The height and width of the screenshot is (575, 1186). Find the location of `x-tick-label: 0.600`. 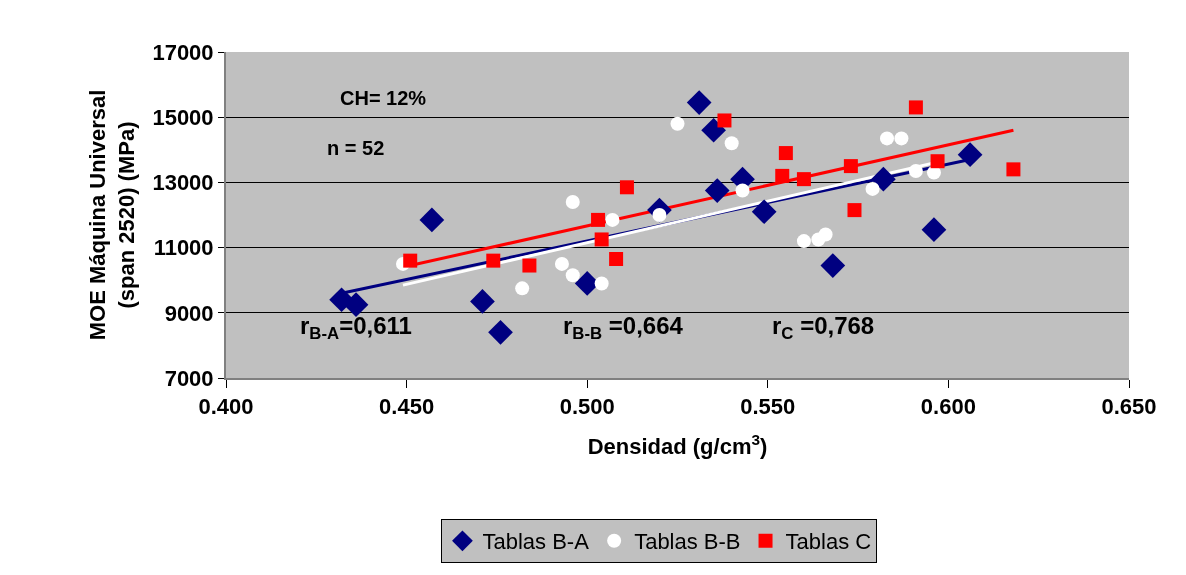

x-tick-label: 0.600 is located at coordinates (948, 407).